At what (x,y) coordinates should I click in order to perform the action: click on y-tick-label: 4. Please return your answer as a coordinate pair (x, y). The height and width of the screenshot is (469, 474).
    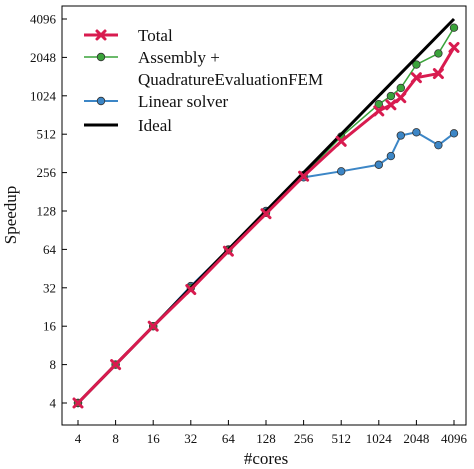
    Looking at the image, I should click on (53, 403).